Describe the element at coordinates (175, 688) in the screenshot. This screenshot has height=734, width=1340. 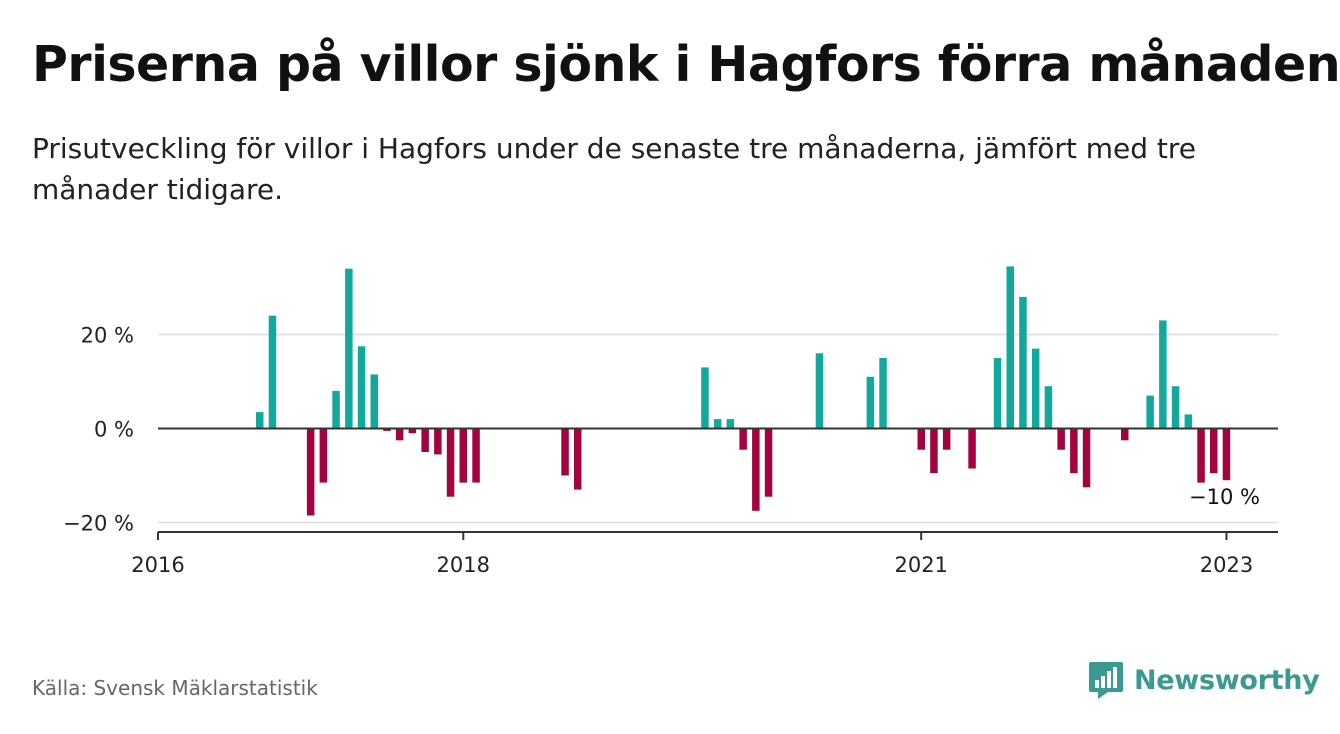
I see `source-note: Källa: Svensk Mäklarstatistik` at that location.